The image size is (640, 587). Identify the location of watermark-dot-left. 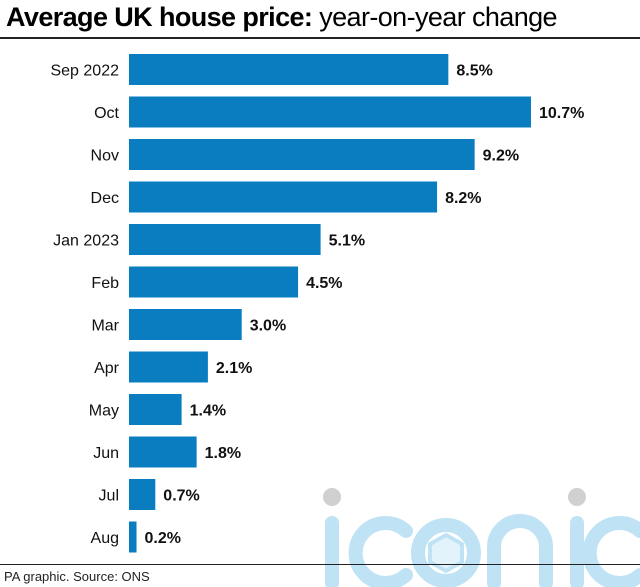
(332, 497).